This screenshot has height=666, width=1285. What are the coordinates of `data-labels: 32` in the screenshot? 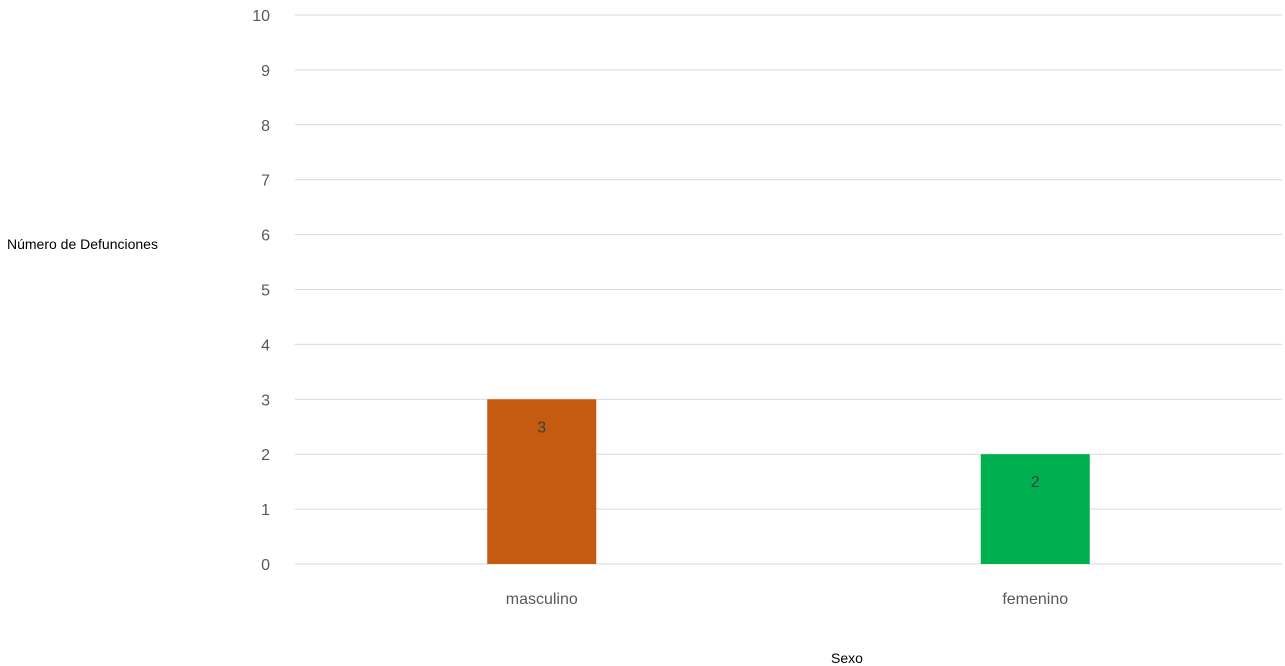 It's located at (788, 455).